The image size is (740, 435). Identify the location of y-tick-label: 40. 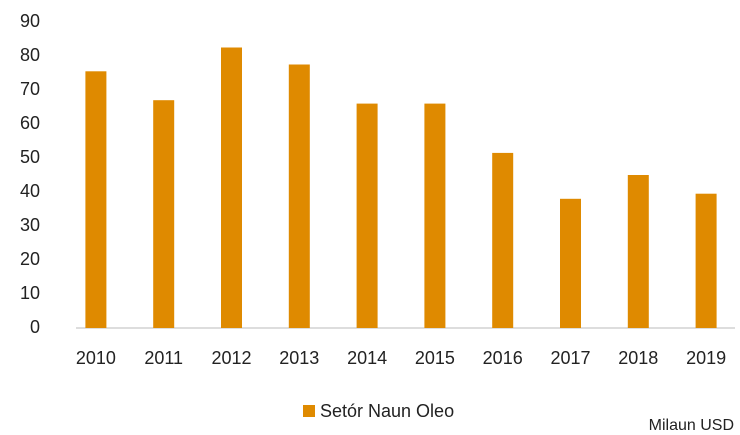
(30, 191).